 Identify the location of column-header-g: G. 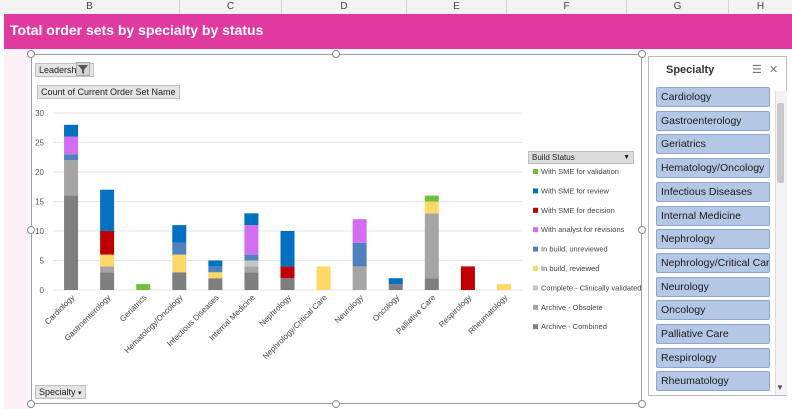
(678, 7).